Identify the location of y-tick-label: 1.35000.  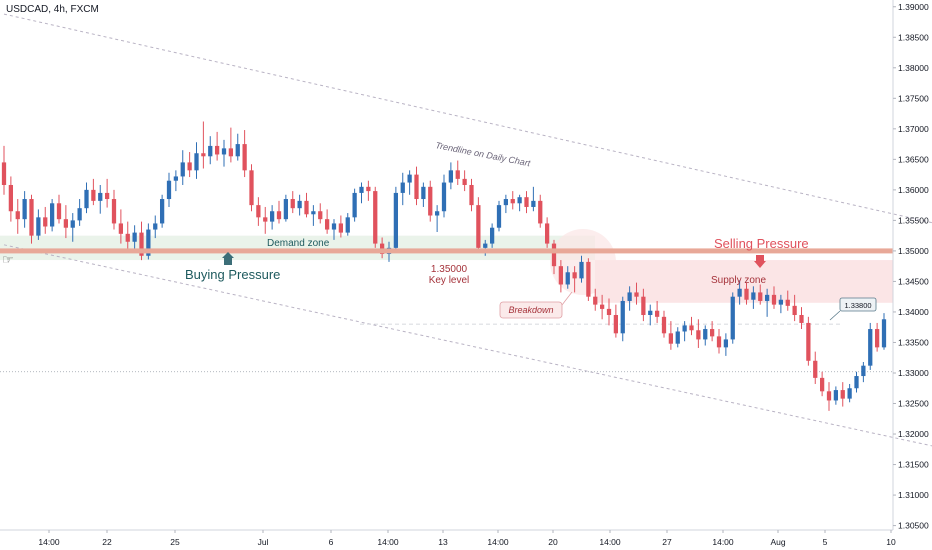
(913, 251).